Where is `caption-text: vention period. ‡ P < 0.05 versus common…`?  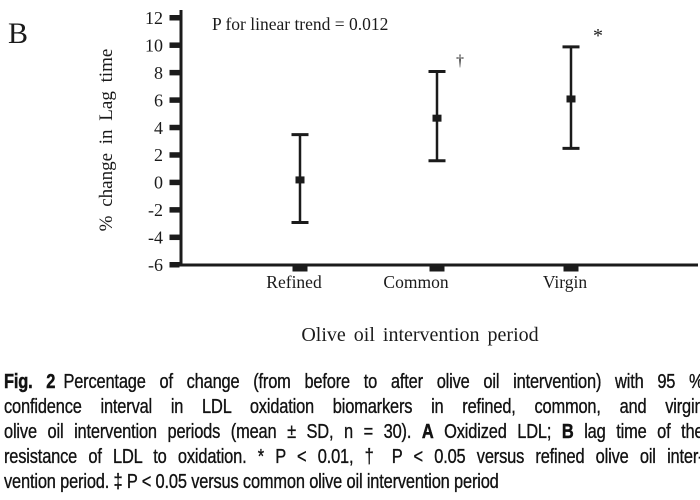 caption-text: vention period. ‡ P < 0.05 versus common… is located at coordinates (251, 482).